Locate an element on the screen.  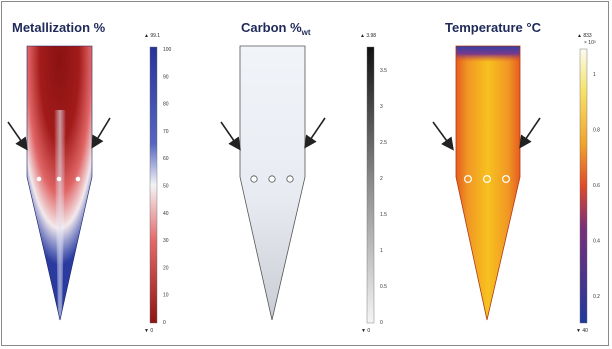
colorbar-tick-label: 0.5 is located at coordinates (383, 287).